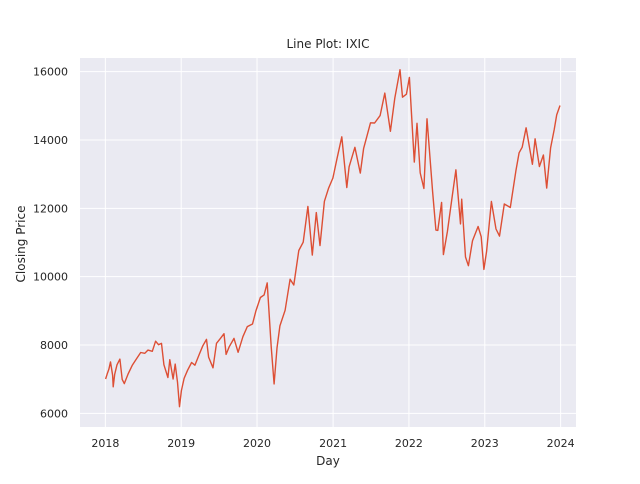 This screenshot has width=640, height=484. What do you see at coordinates (105, 443) in the screenshot?
I see `x-tick-label: 2018` at bounding box center [105, 443].